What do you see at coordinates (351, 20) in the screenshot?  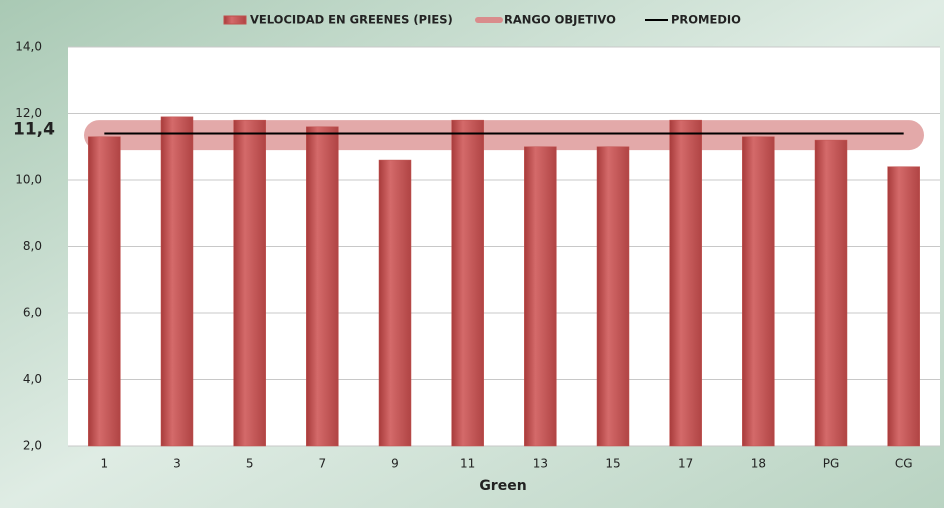 I see `legend-label: VELOCIDAD EN GREENES (PIES)` at bounding box center [351, 20].